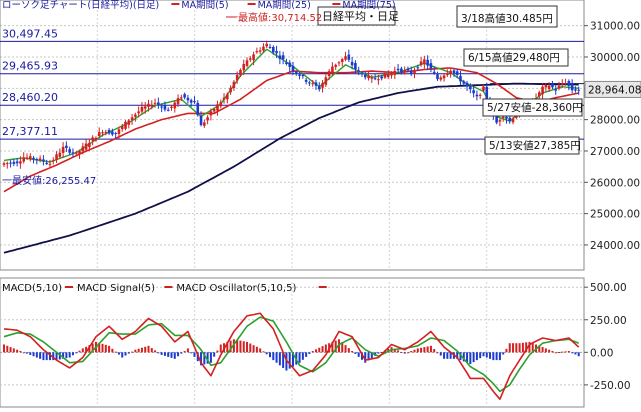 This screenshot has width=641, height=412. I want to click on annotation-frame, so click(507, 16).